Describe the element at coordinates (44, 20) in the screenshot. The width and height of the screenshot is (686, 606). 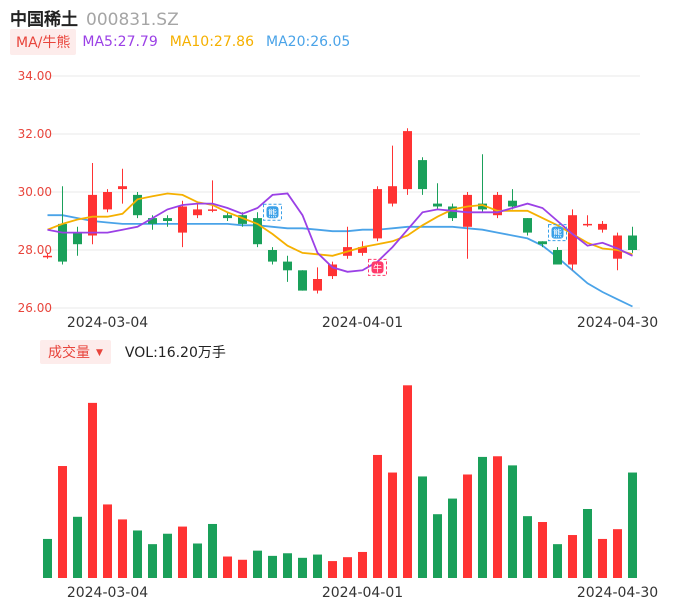
I see `stock-name: 中国稀土` at that location.